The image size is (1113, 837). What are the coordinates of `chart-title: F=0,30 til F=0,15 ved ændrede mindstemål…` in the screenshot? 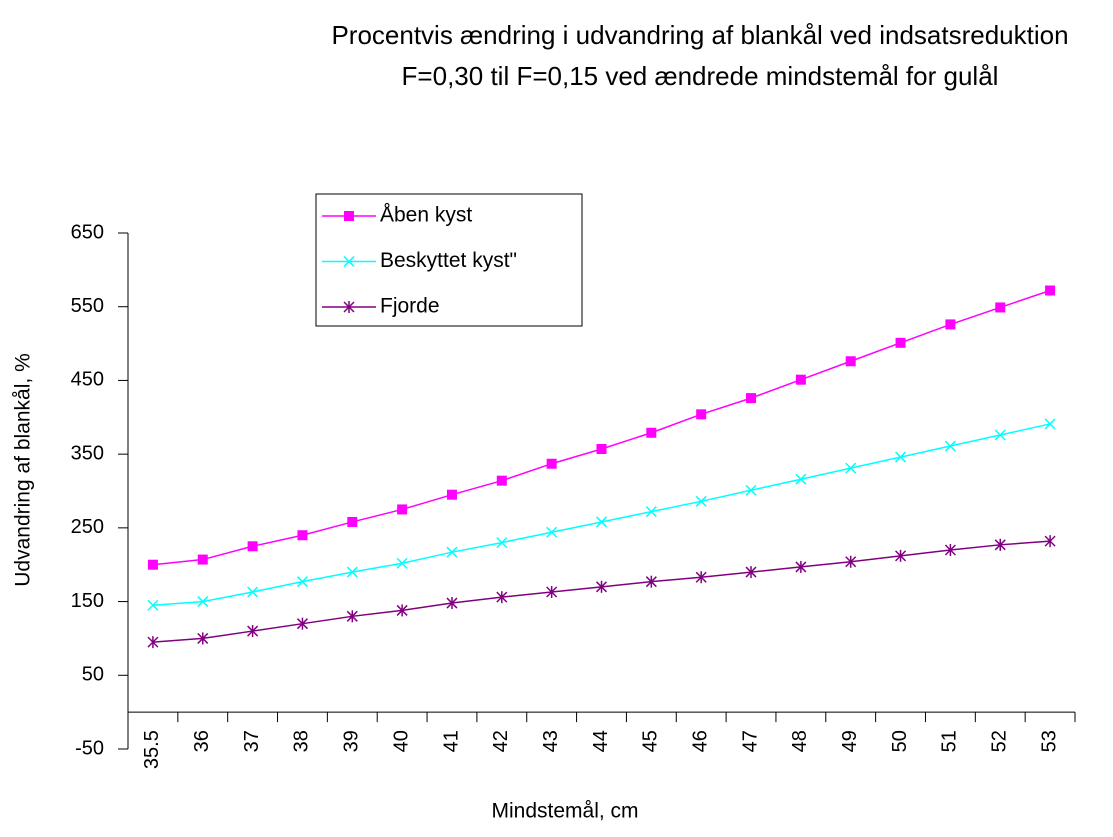 It's located at (700, 76).